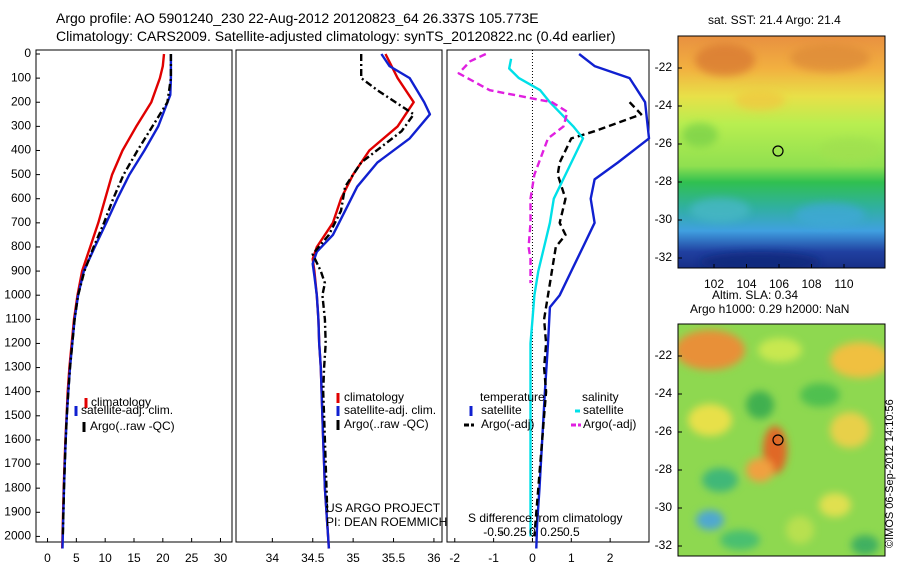 The width and height of the screenshot is (900, 580). What do you see at coordinates (890, 473) in the screenshot?
I see `imos-stamp: ©IMOS 06-Sep-2012 14:10:56` at bounding box center [890, 473].